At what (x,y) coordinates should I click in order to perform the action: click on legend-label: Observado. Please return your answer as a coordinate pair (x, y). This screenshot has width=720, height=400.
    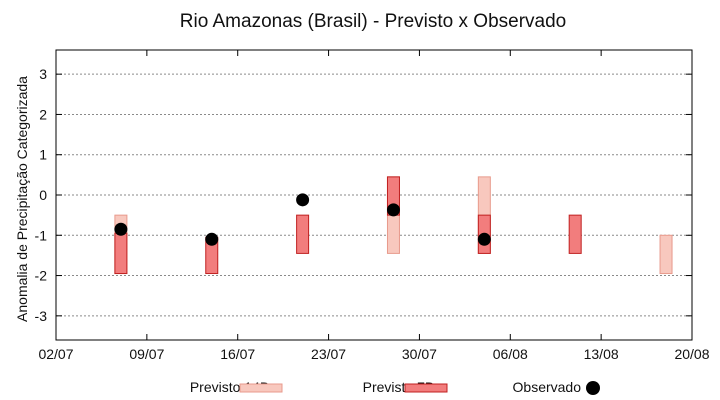
    Looking at the image, I should click on (547, 387).